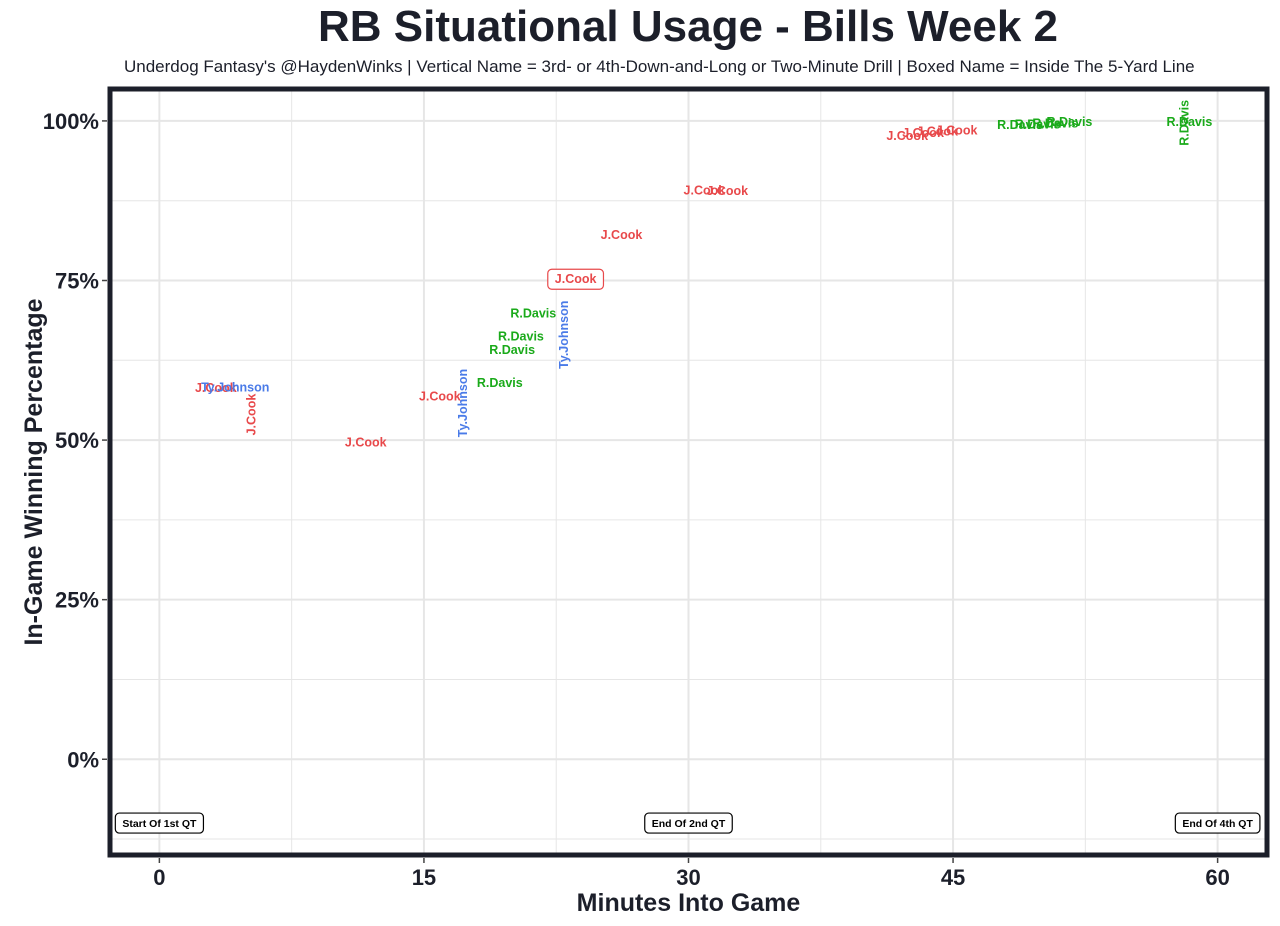 The height and width of the screenshot is (926, 1280). Describe the element at coordinates (688, 877) in the screenshot. I see `x-tick-label: 30` at that location.